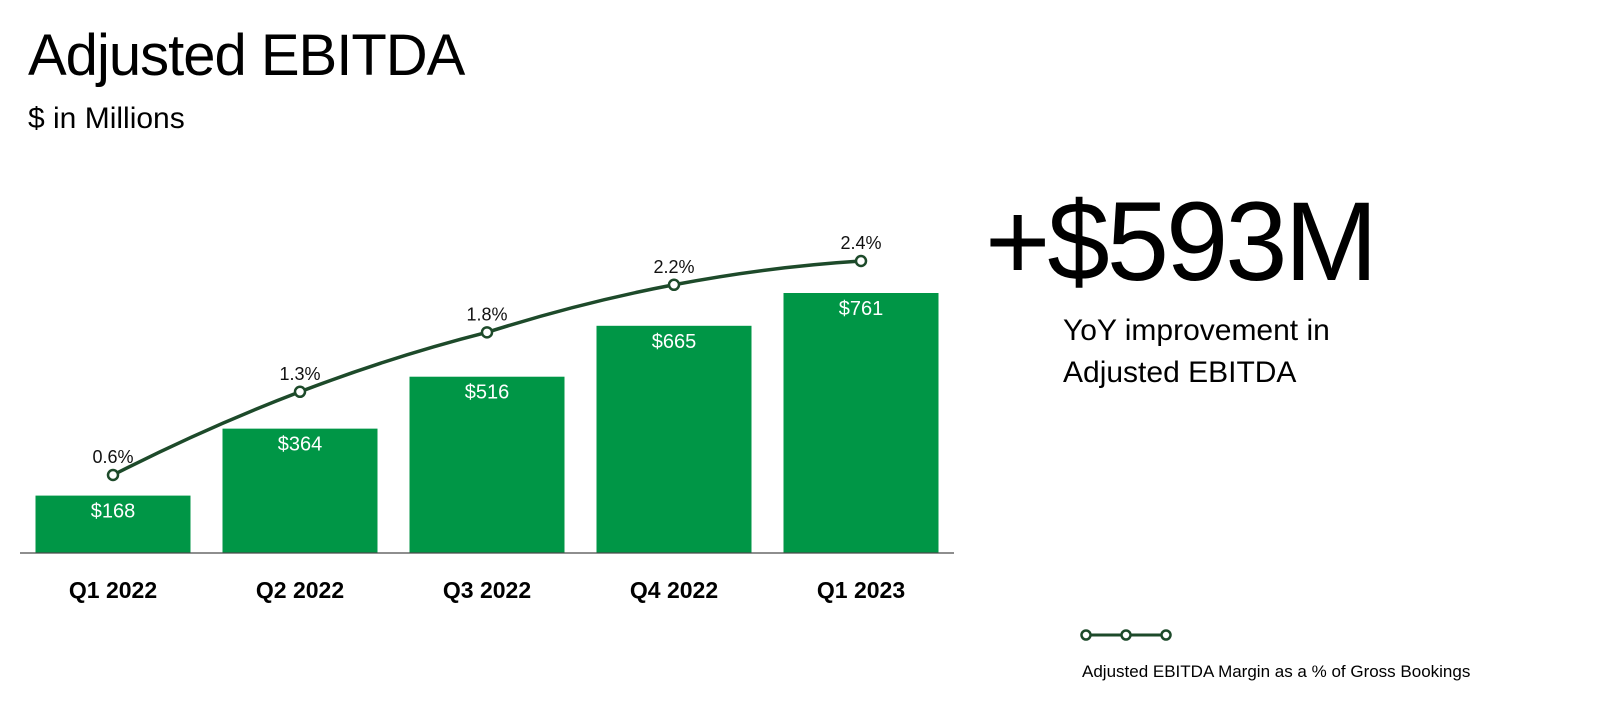 This screenshot has height=717, width=1600. Describe the element at coordinates (674, 342) in the screenshot. I see `bar-value-label: $665` at that location.